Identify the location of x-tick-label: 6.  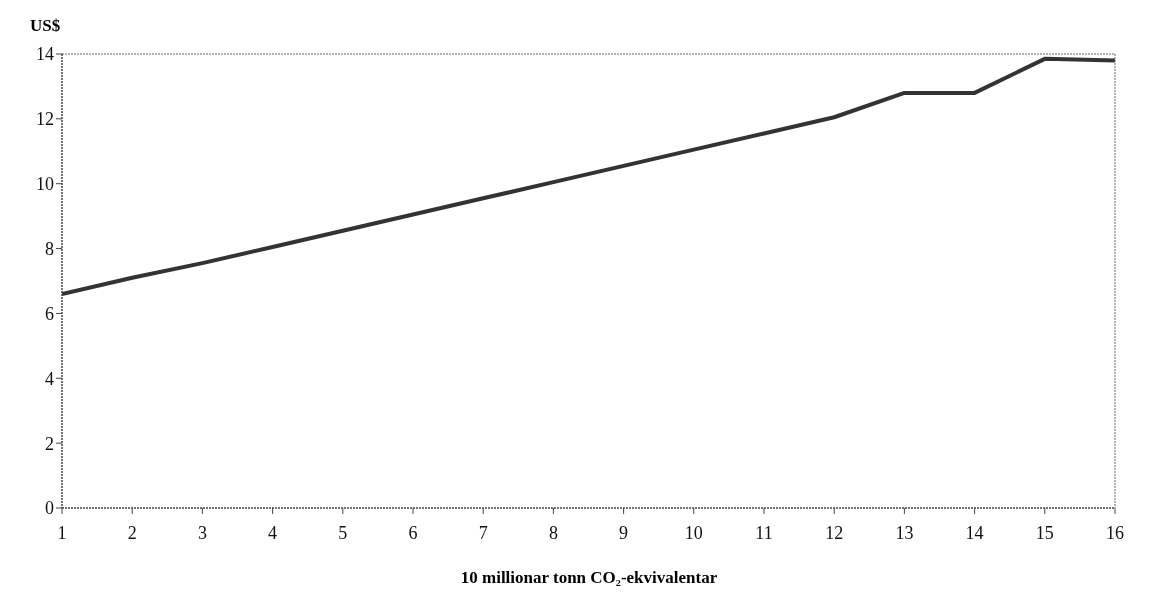
(413, 532).